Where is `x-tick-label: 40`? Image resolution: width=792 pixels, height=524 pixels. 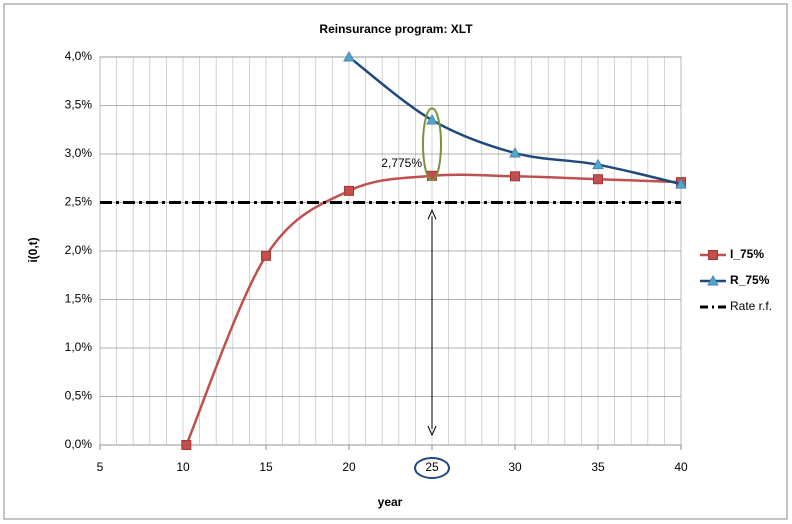 x-tick-label: 40 is located at coordinates (681, 467).